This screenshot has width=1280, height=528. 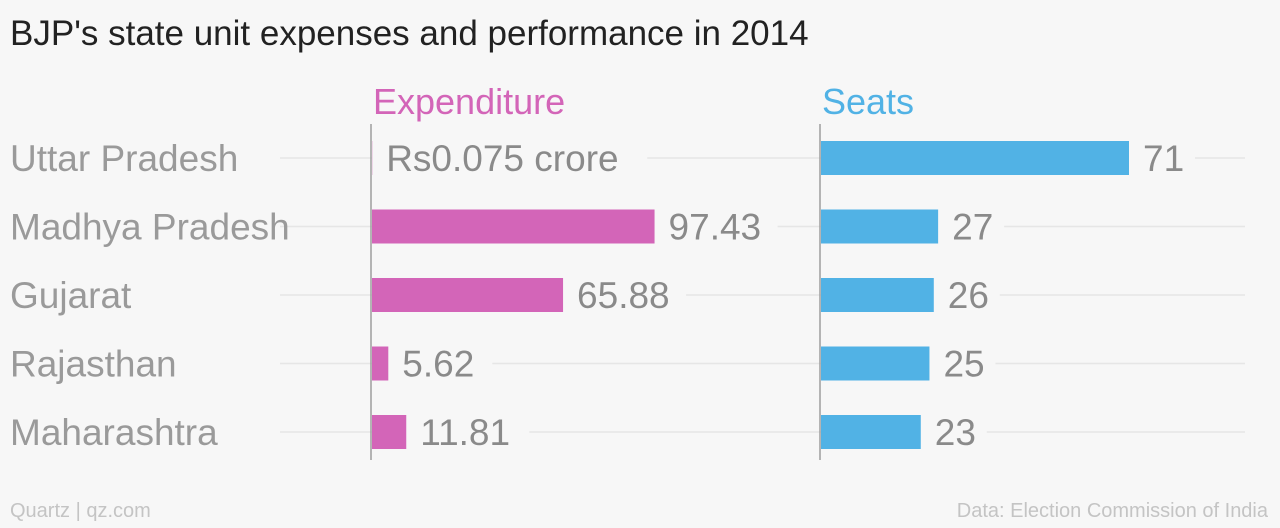 I want to click on data-label: 27, so click(x=972, y=227).